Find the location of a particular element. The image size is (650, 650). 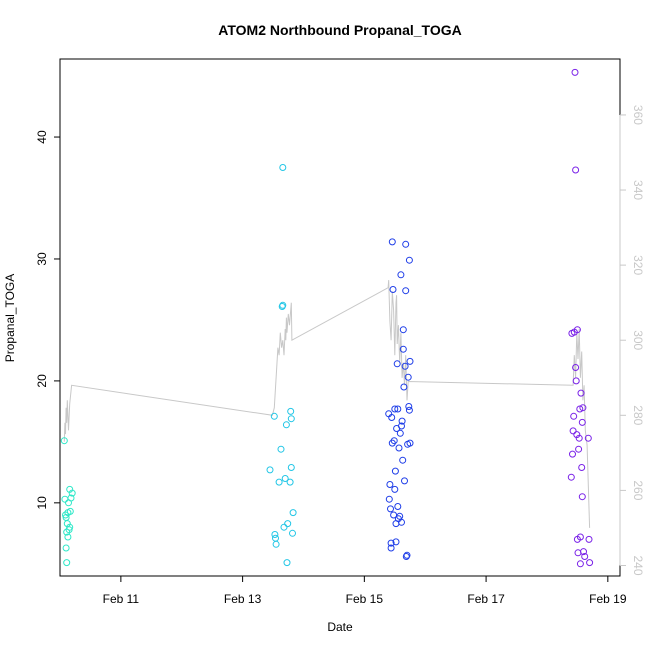

x-tick-label: Feb 13 is located at coordinates (243, 599).